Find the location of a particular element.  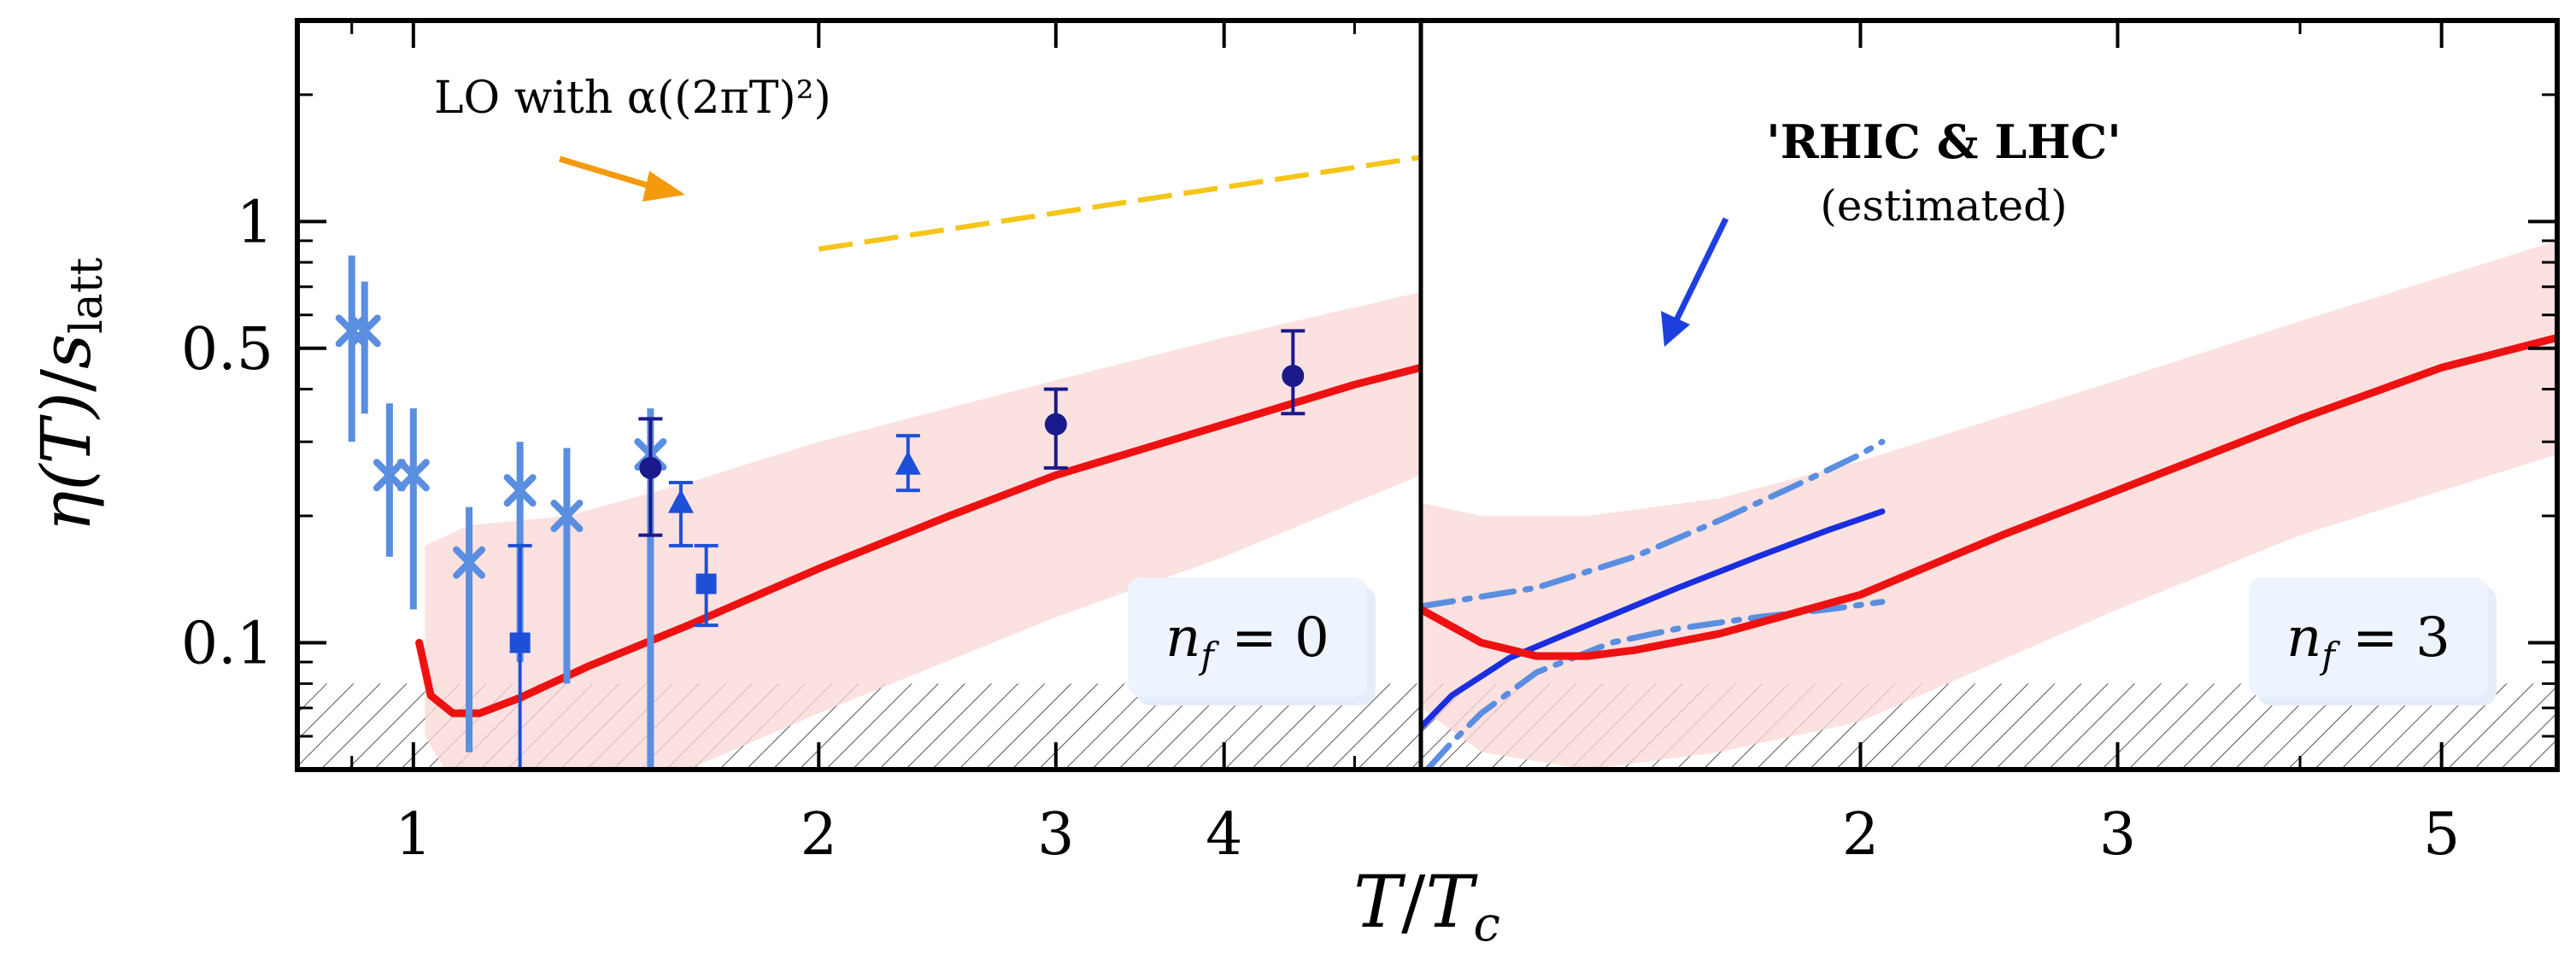

svg-text: nf = 3 is located at coordinates (2368, 641).